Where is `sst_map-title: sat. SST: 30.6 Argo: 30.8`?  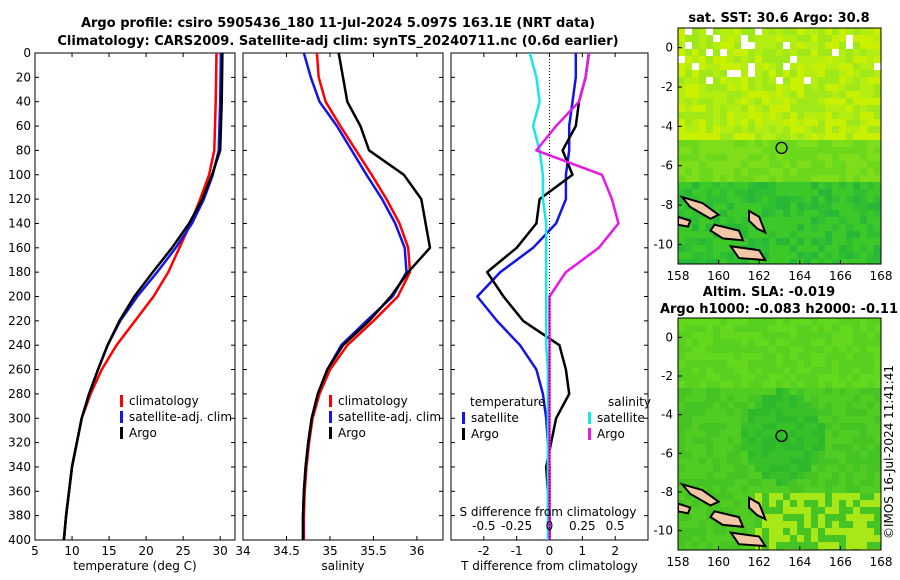 sst_map-title: sat. SST: 30.6 Argo: 30.8 is located at coordinates (778, 18).